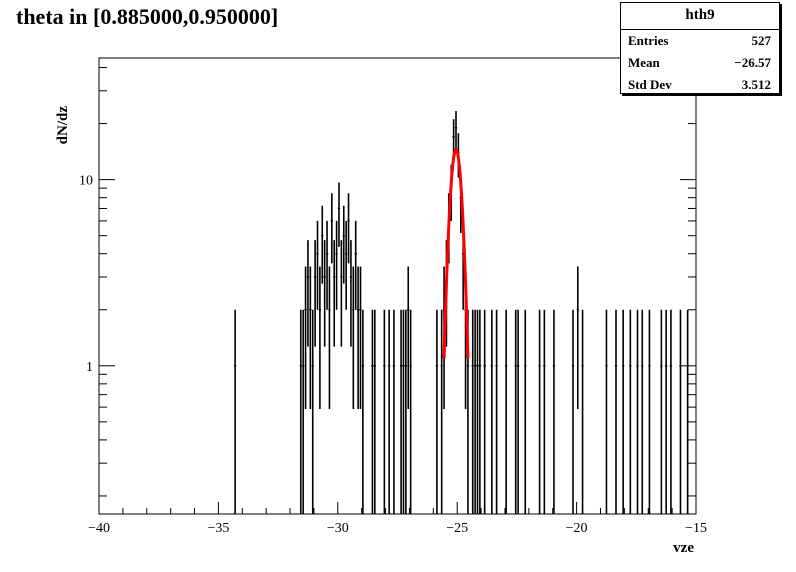 The image size is (796, 572). Describe the element at coordinates (63, 125) in the screenshot. I see `y-axis-label: dN/dz` at that location.